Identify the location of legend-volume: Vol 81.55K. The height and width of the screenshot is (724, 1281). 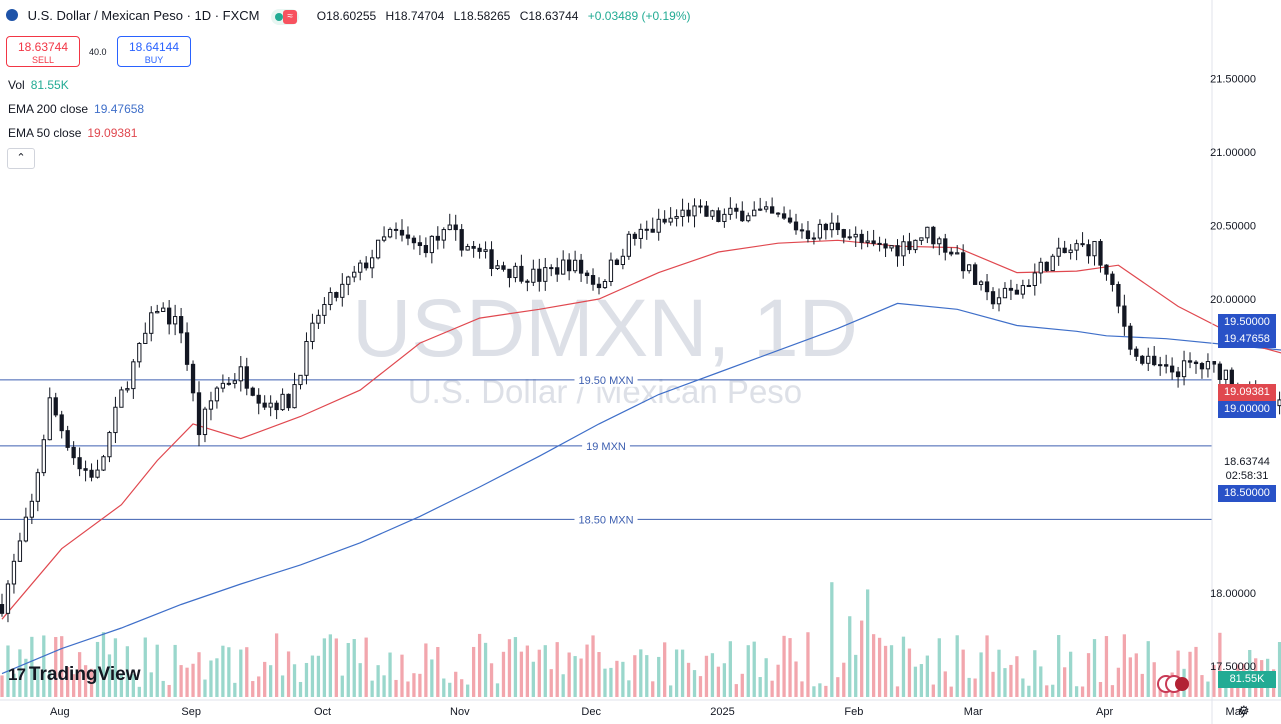
(38, 85).